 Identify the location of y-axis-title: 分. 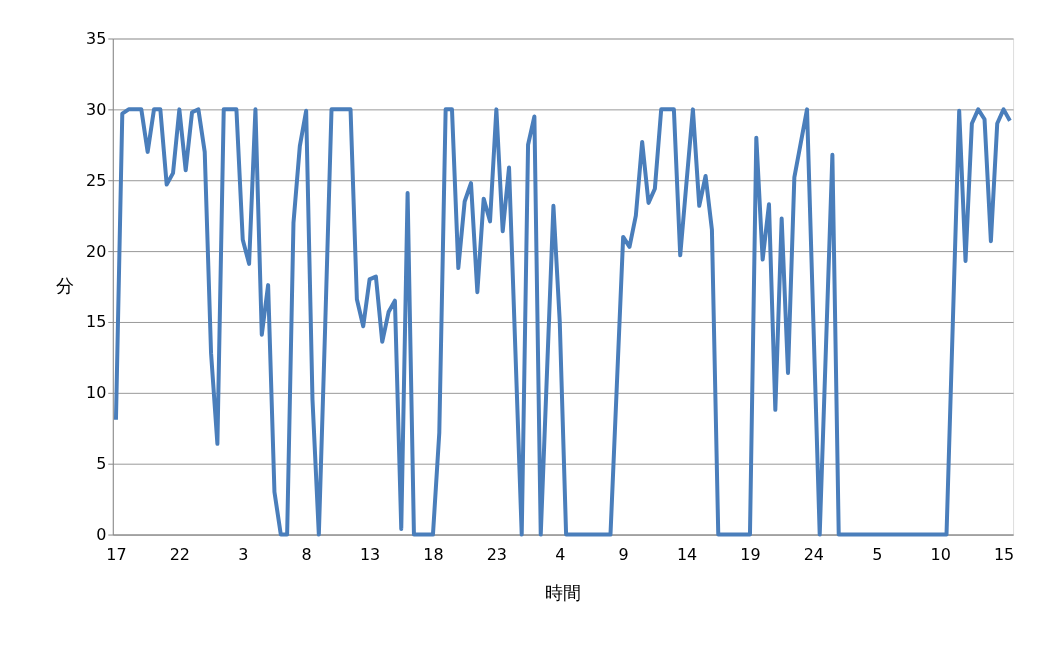
(65, 286).